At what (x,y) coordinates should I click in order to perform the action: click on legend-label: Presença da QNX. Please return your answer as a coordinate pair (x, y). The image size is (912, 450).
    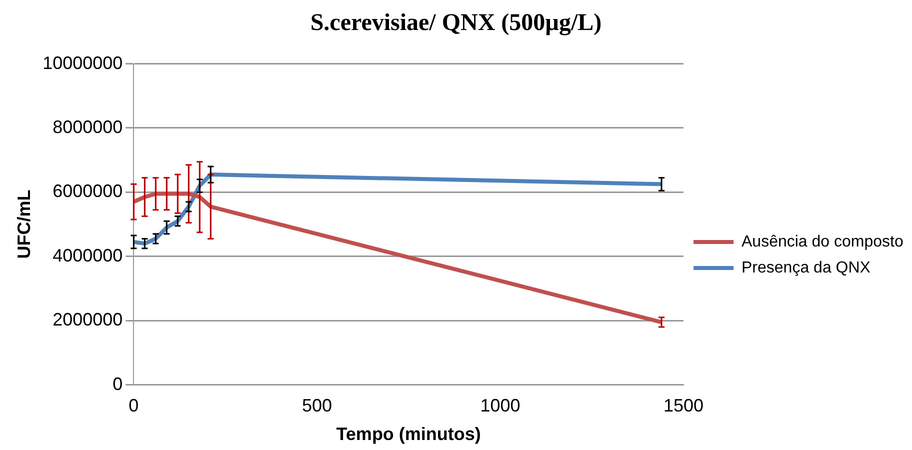
    Looking at the image, I should click on (806, 267).